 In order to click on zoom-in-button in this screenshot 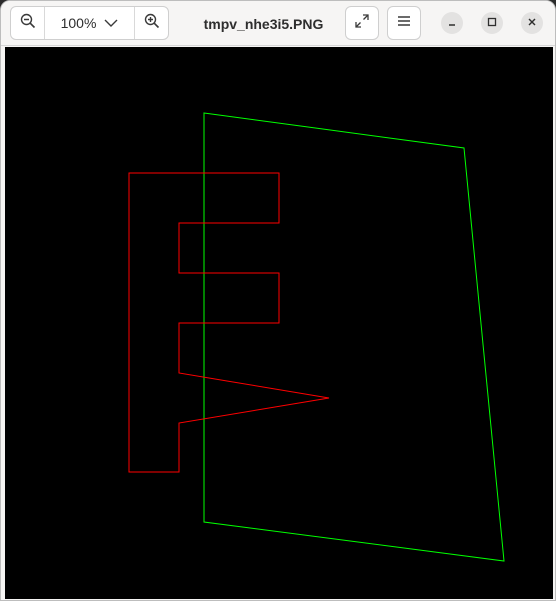, I will do `click(151, 23)`.